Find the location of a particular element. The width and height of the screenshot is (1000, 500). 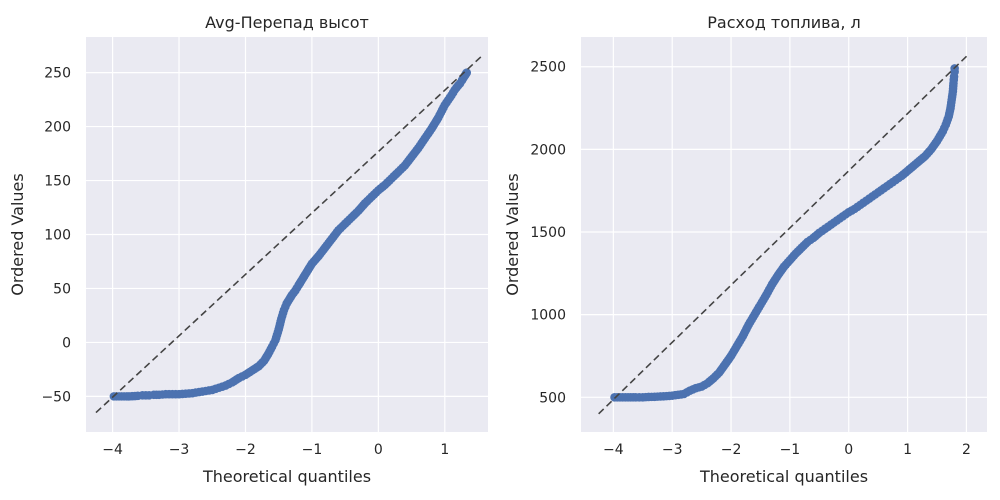

y-tick-label: 500 is located at coordinates (552, 398).